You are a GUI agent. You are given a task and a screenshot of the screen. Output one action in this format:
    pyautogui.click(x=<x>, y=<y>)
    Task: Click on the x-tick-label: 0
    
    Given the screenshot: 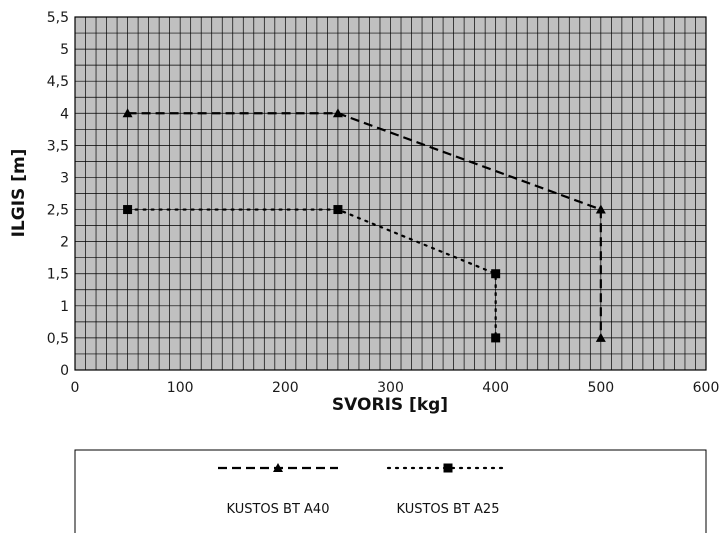 What is the action you would take?
    pyautogui.click(x=75, y=388)
    